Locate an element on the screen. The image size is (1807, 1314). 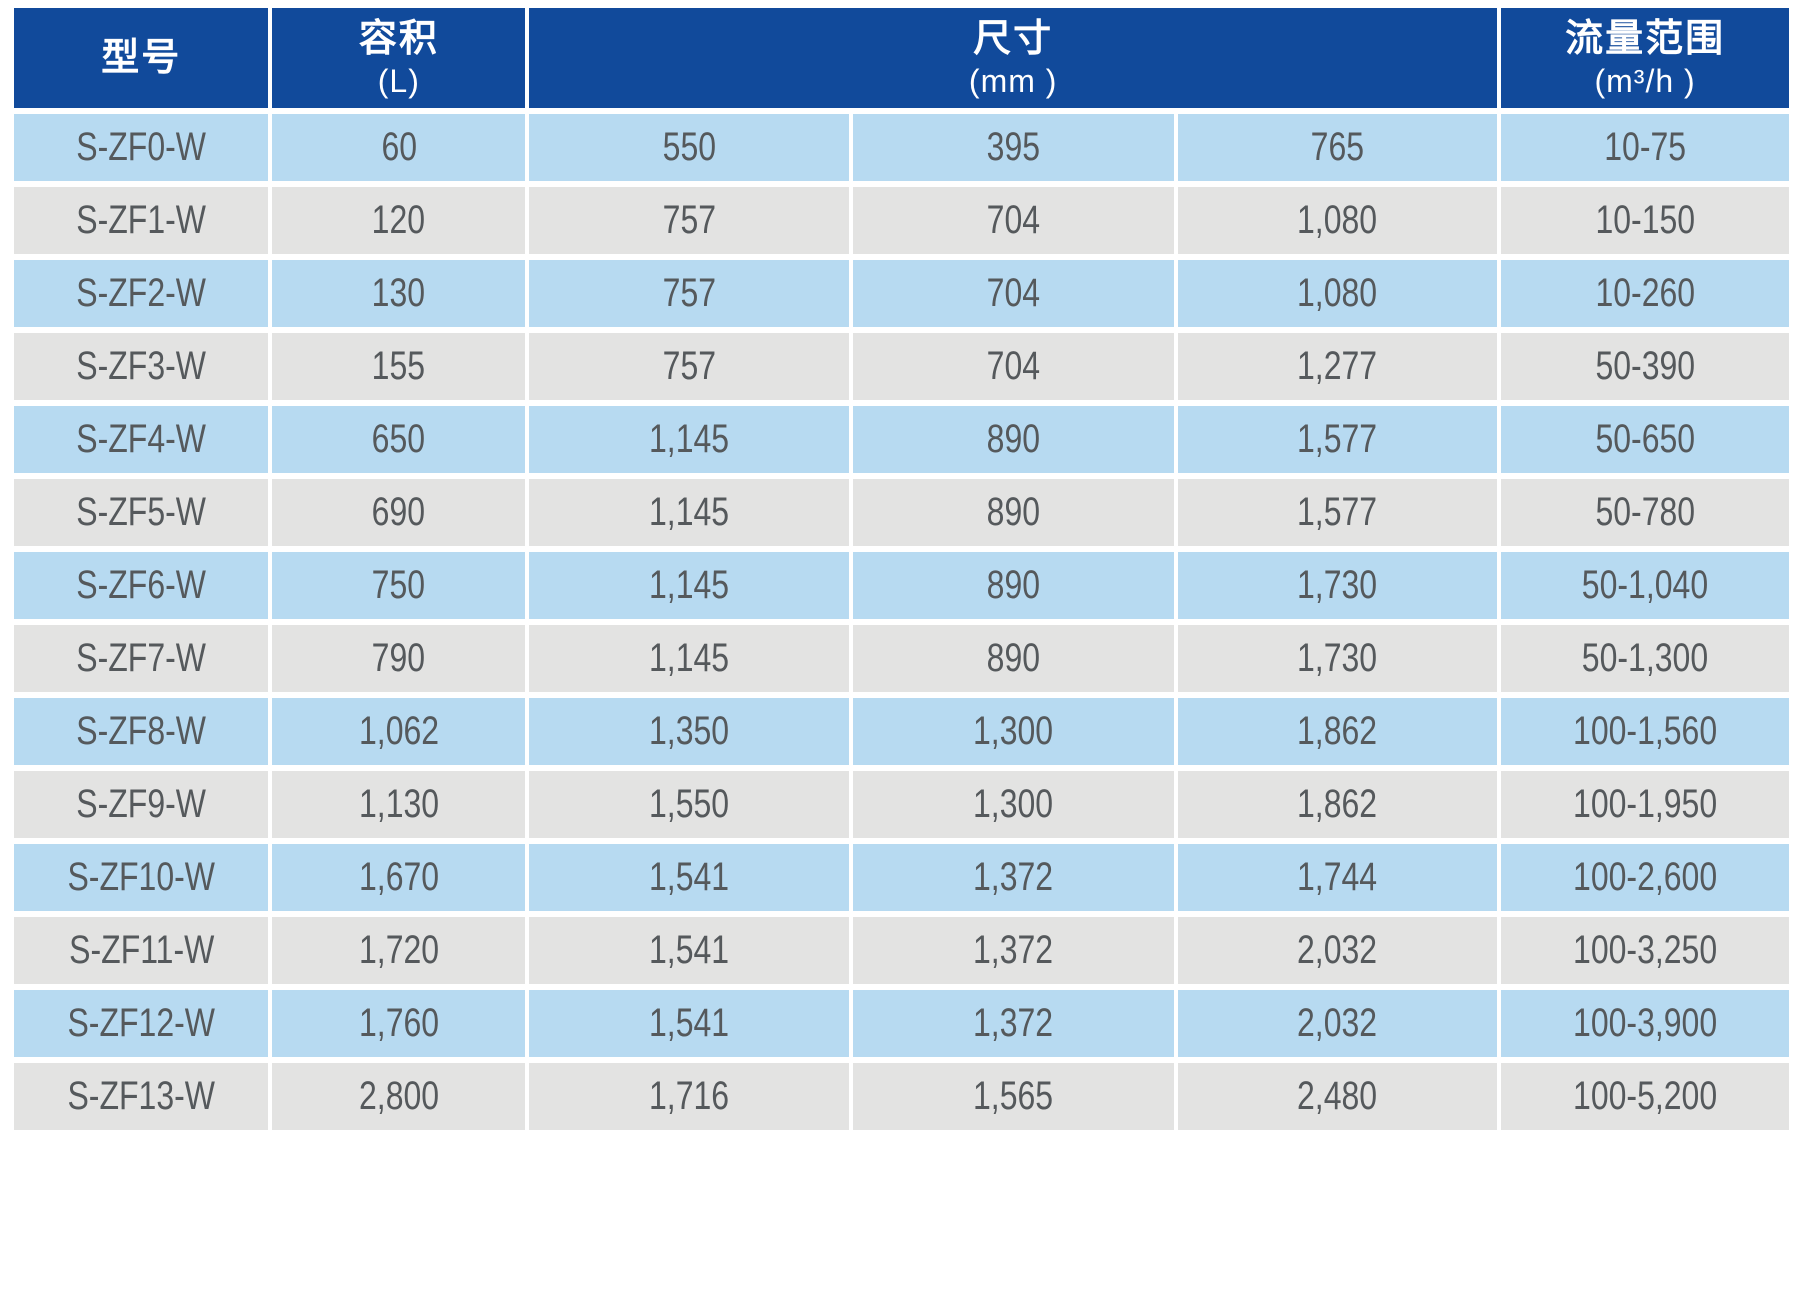
flow-cell-text: 100-3,250 is located at coordinates (1645, 950).